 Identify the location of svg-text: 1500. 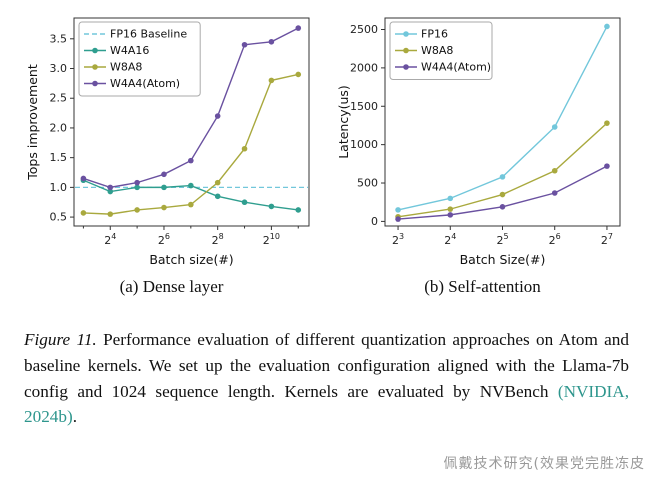
(364, 106).